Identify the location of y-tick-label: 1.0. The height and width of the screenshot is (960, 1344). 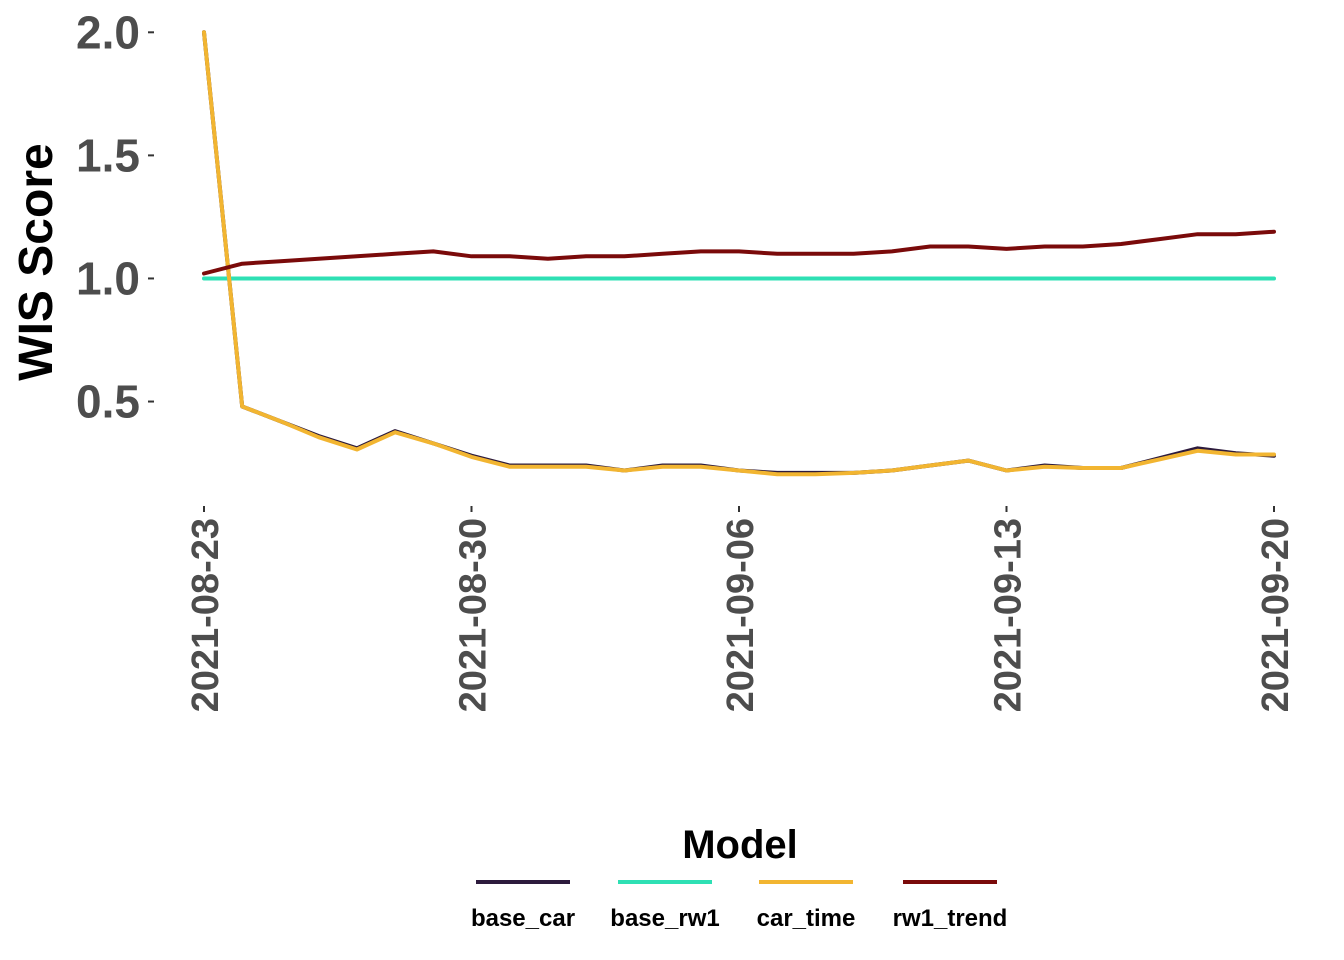
(108, 278).